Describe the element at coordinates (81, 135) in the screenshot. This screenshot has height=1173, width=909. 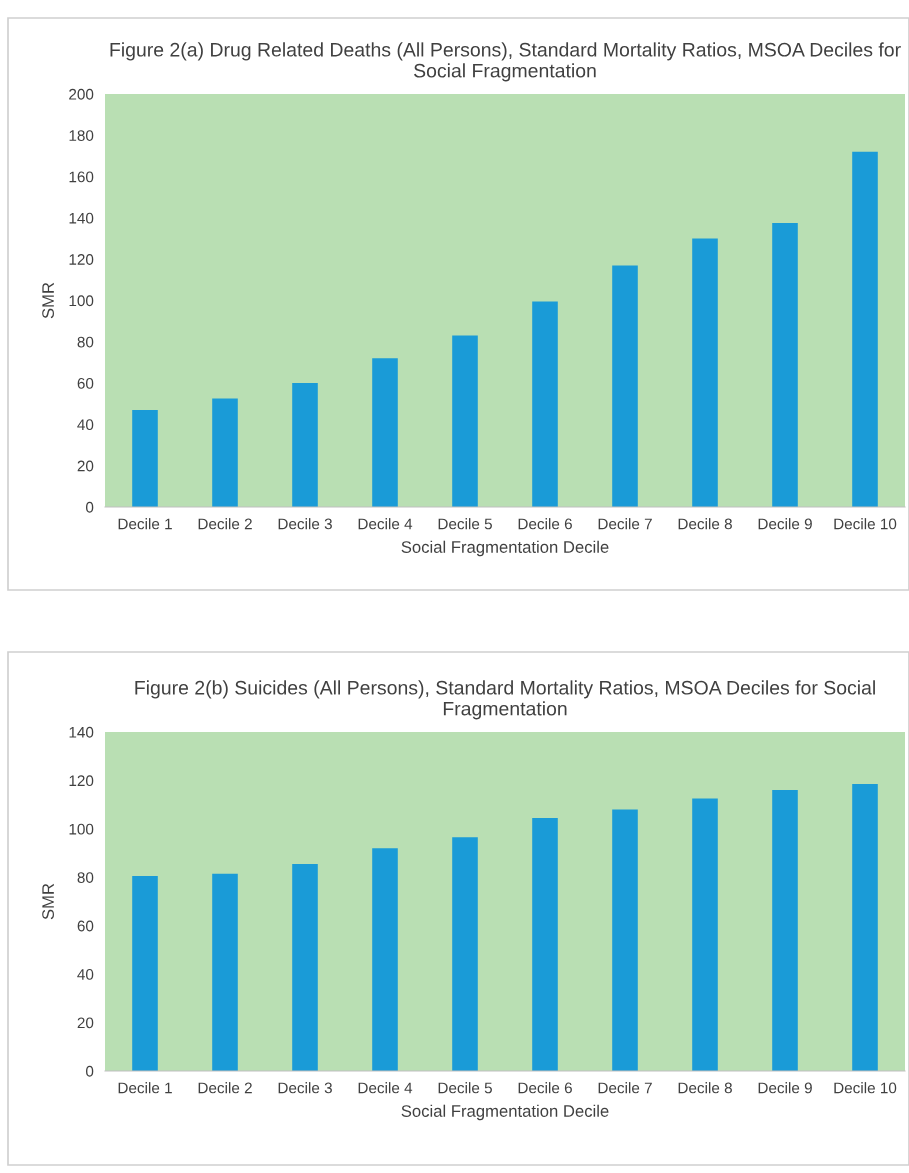
I see `y-tick-label: 180` at that location.